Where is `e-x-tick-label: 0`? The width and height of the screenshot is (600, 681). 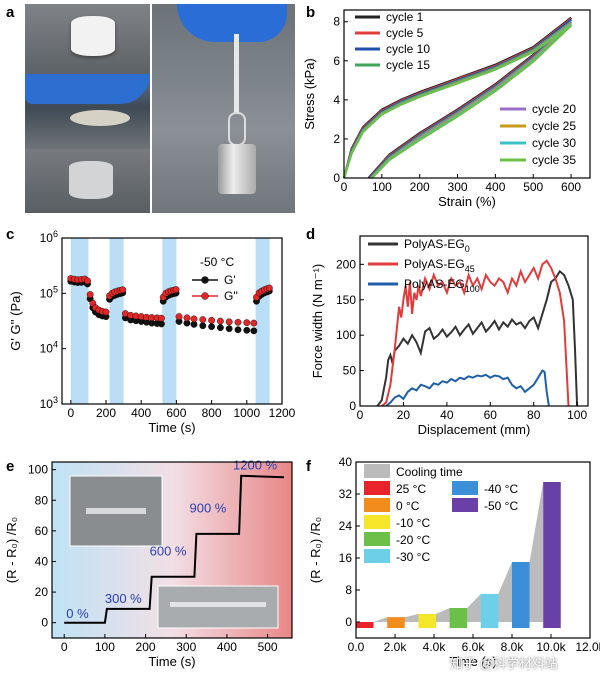 e-x-tick-label: 0 is located at coordinates (64, 647).